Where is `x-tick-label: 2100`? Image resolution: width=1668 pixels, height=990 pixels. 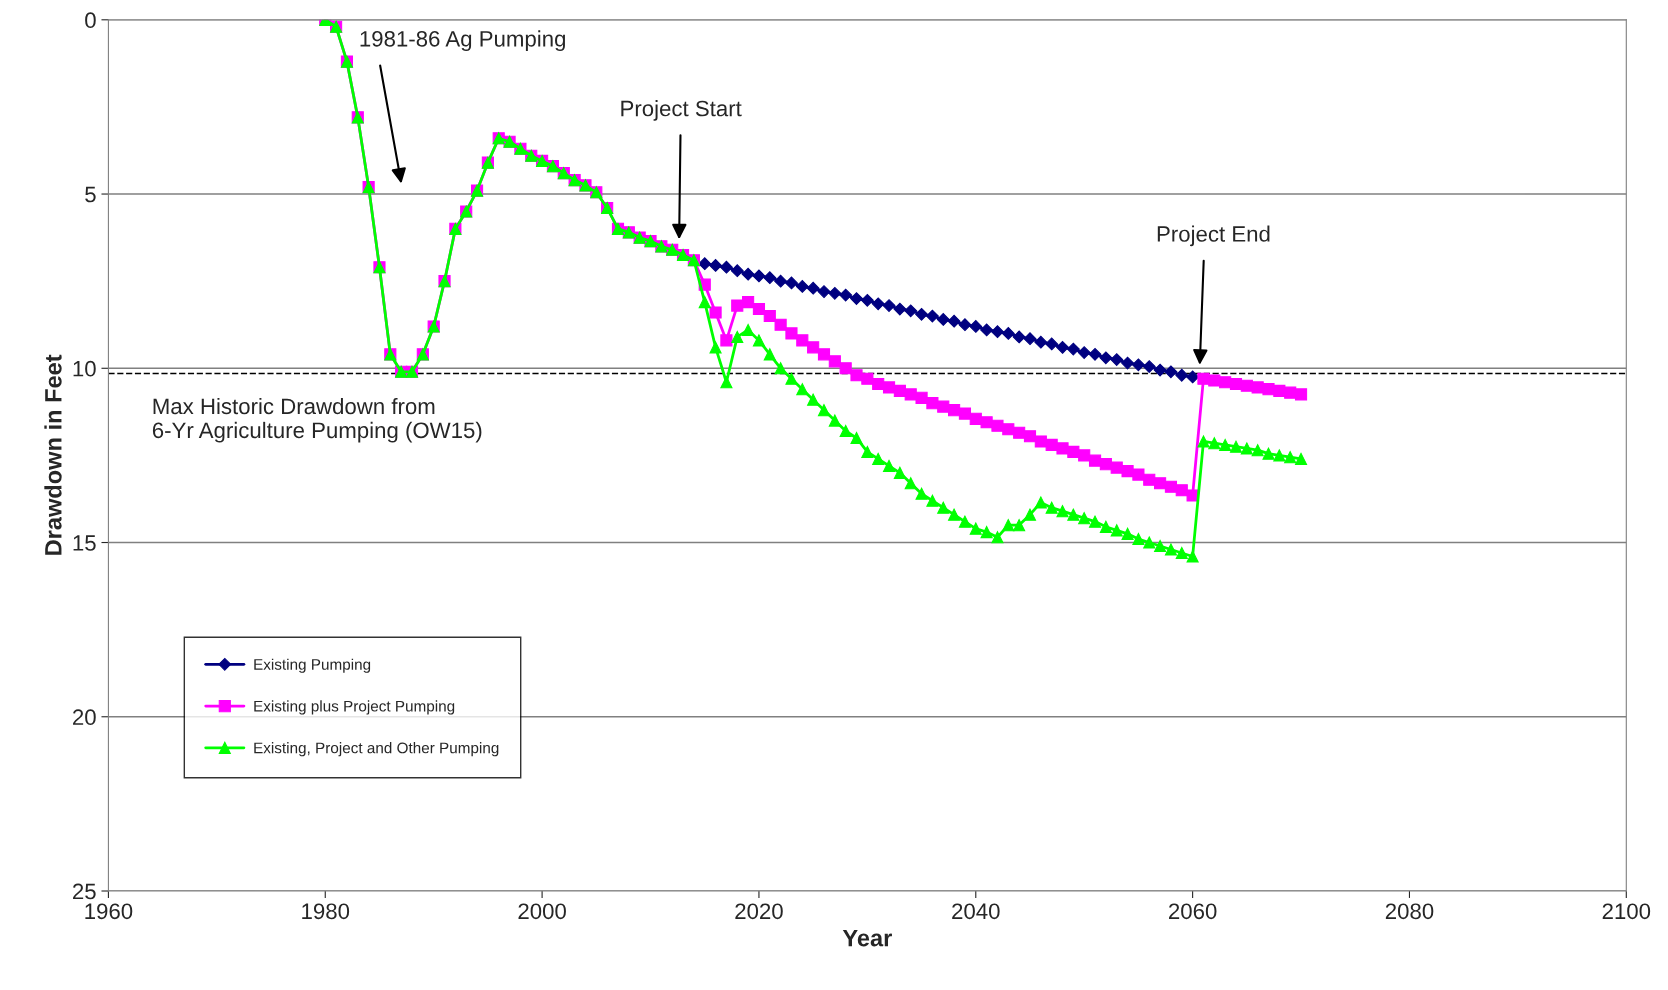 x-tick-label: 2100 is located at coordinates (1626, 911).